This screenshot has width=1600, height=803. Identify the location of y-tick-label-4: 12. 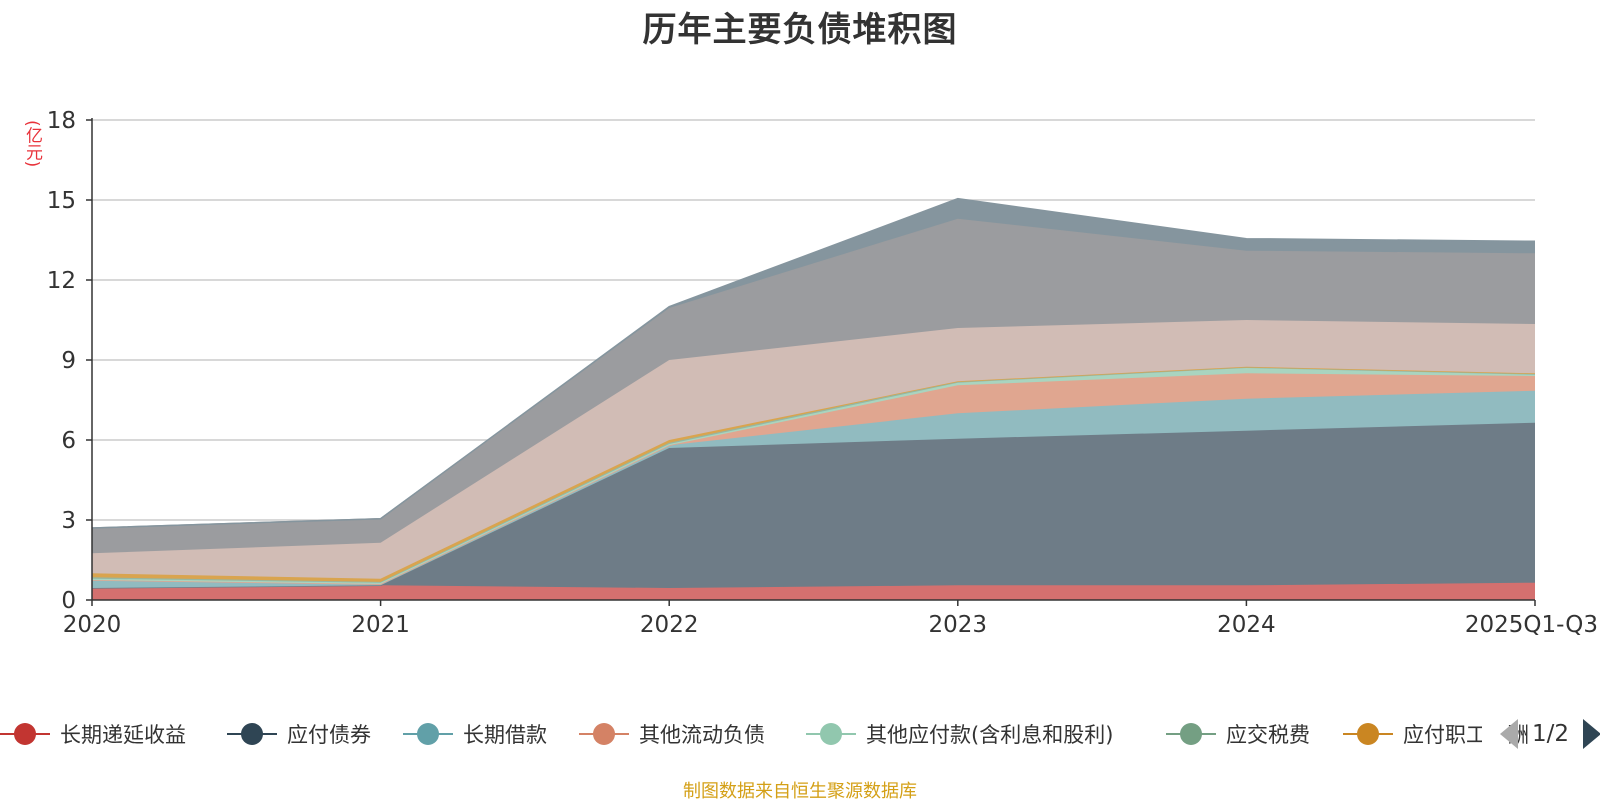
(61, 281).